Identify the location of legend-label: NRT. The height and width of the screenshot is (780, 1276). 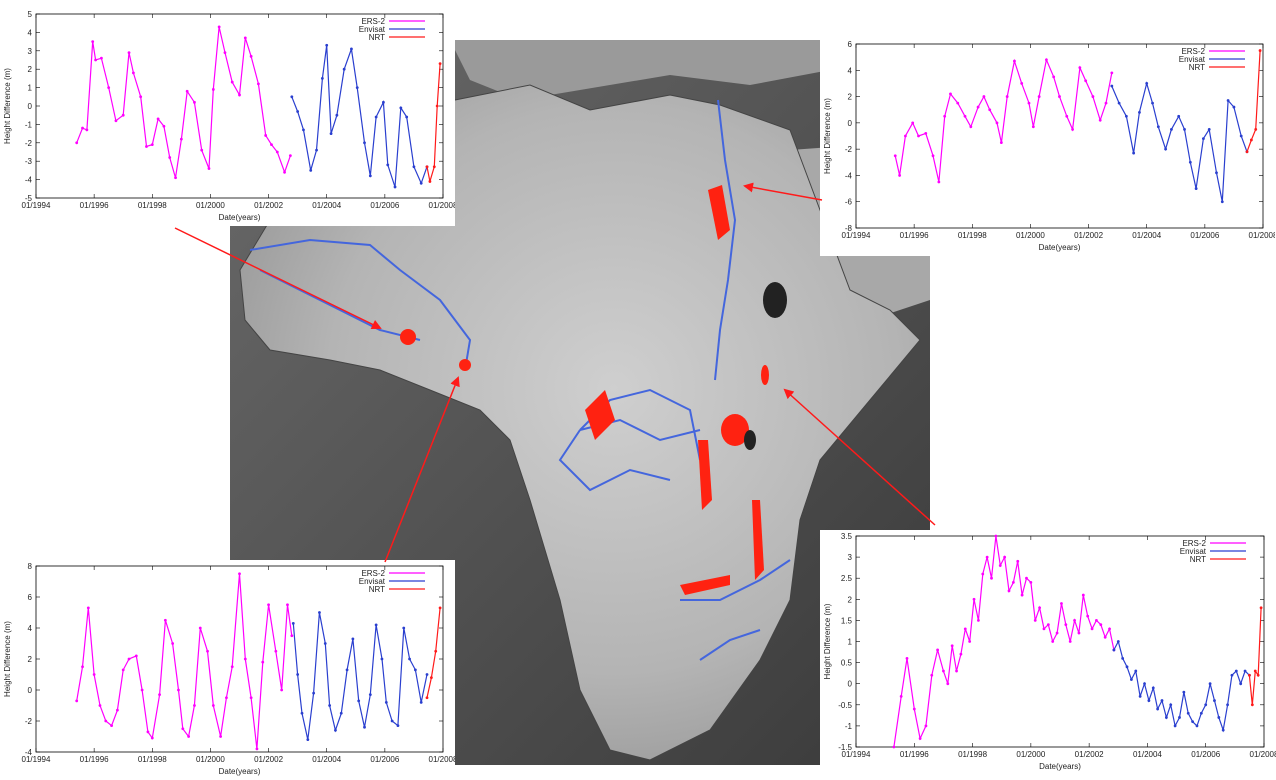
(377, 37).